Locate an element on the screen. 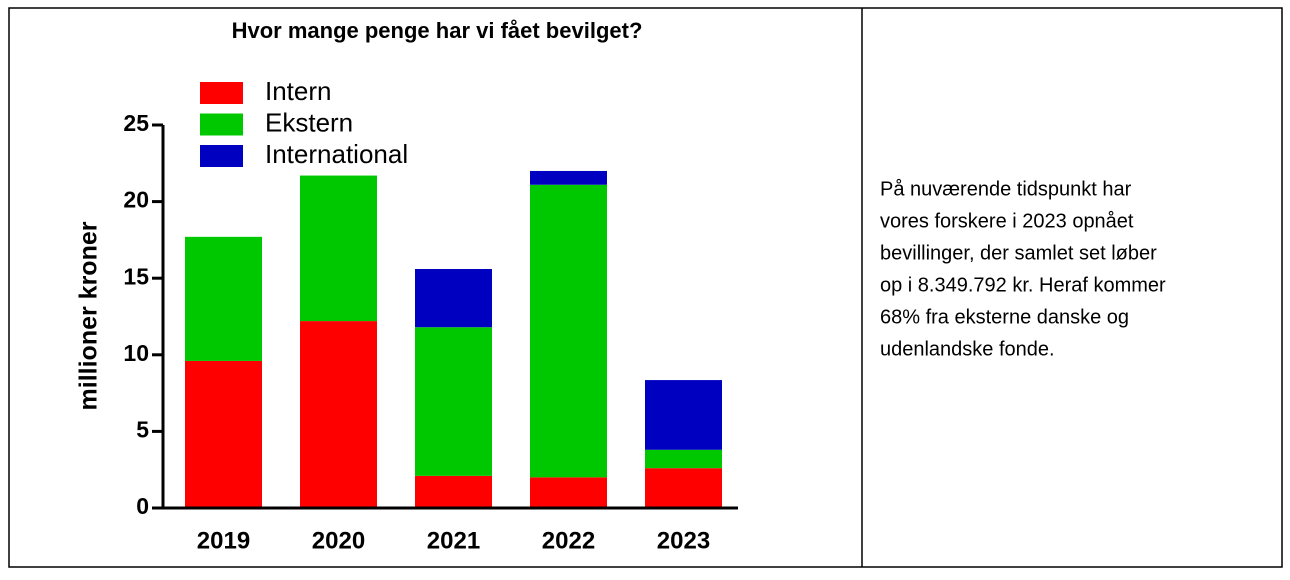 The image size is (1290, 580). y-tick-label: 5 is located at coordinates (142, 429).